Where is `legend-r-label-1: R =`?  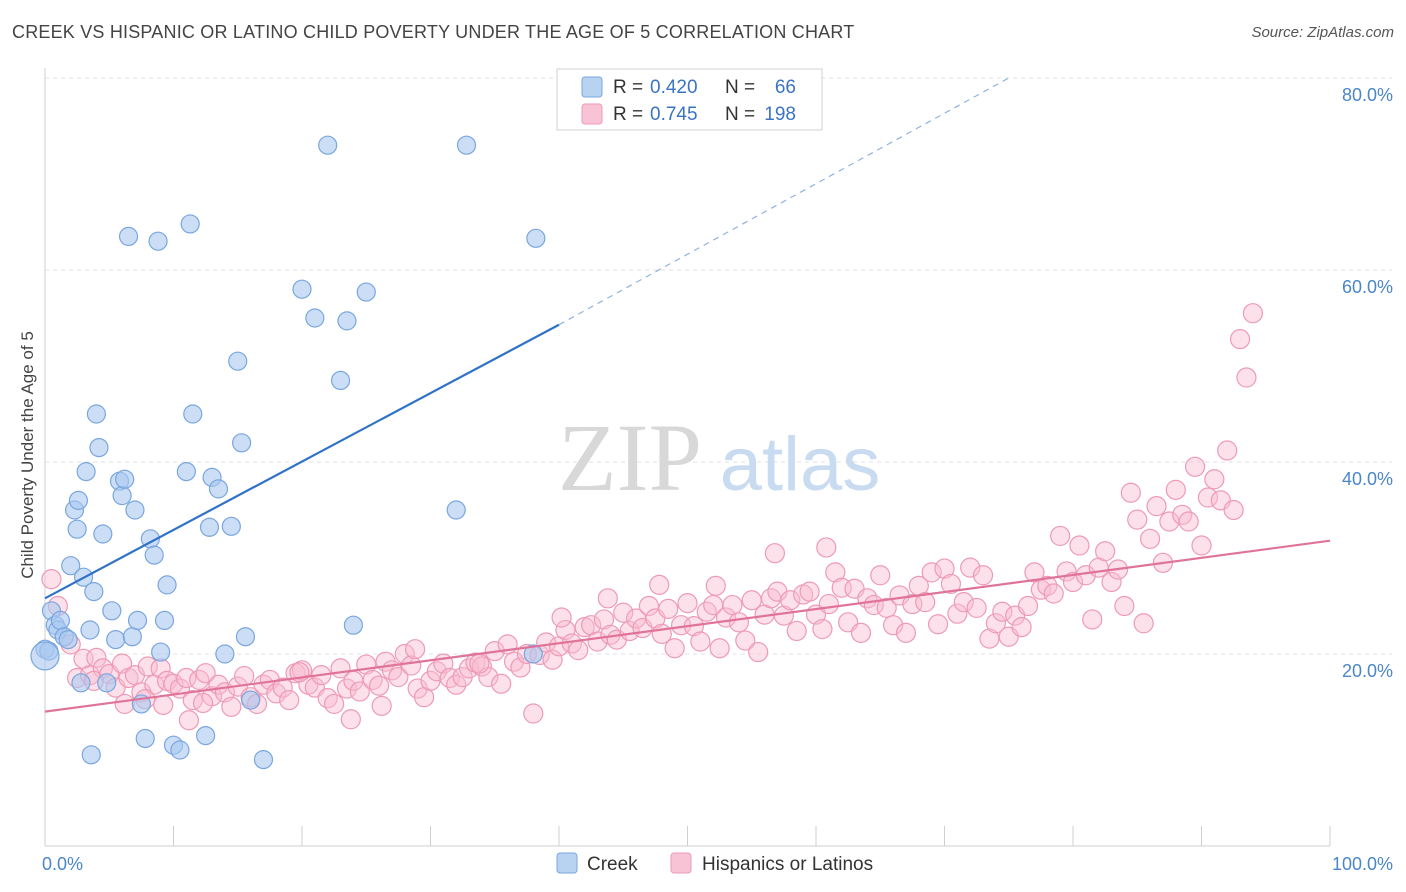
legend-r-label-1: R = is located at coordinates (628, 87).